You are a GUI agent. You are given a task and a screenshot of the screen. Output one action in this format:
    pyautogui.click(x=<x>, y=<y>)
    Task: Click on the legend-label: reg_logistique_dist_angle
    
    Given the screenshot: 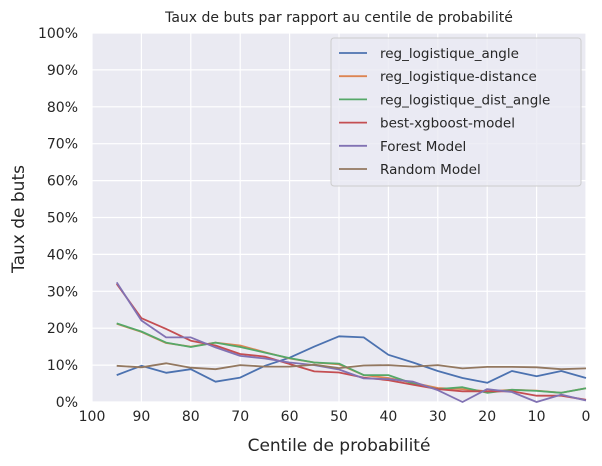 What is the action you would take?
    pyautogui.click(x=465, y=100)
    